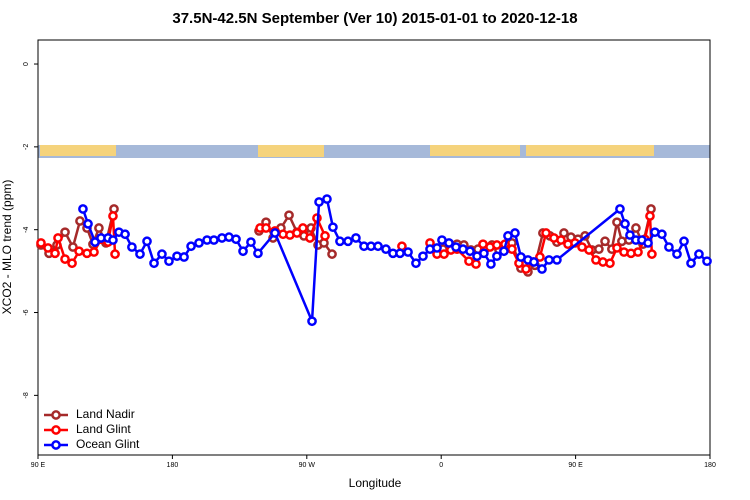 The width and height of the screenshot is (750, 500). What do you see at coordinates (26, 64) in the screenshot?
I see `y-tick-label: 0` at bounding box center [26, 64].